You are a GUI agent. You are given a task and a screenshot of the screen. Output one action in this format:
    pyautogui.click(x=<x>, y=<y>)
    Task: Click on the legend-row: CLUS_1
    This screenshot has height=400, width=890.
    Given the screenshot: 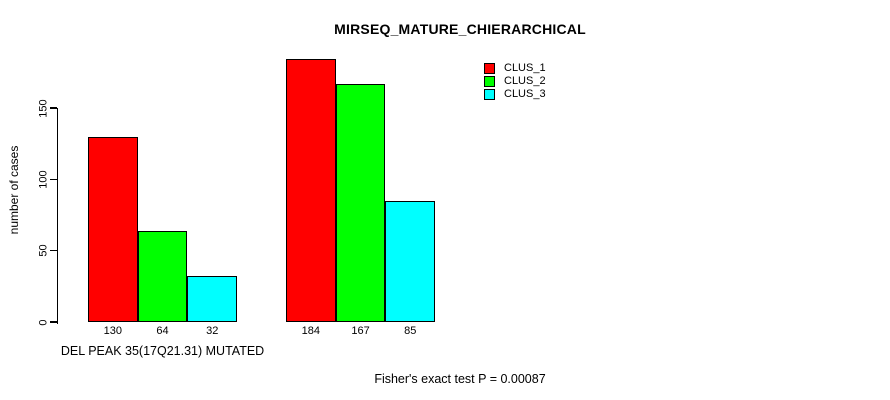 What is the action you would take?
    pyautogui.click(x=515, y=68)
    